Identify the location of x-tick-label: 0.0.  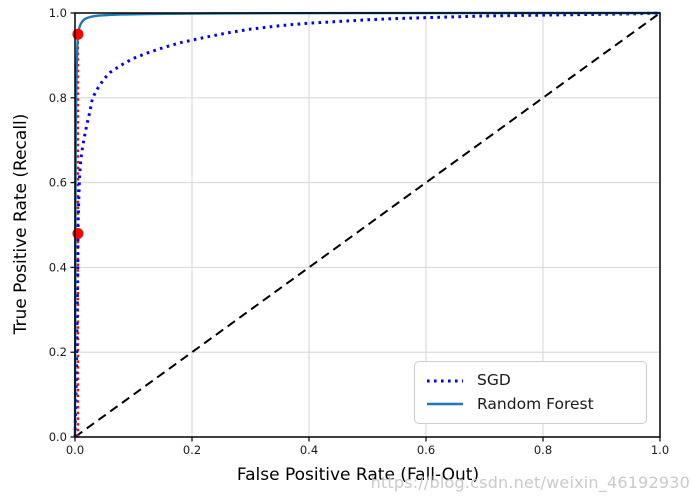
(75, 450).